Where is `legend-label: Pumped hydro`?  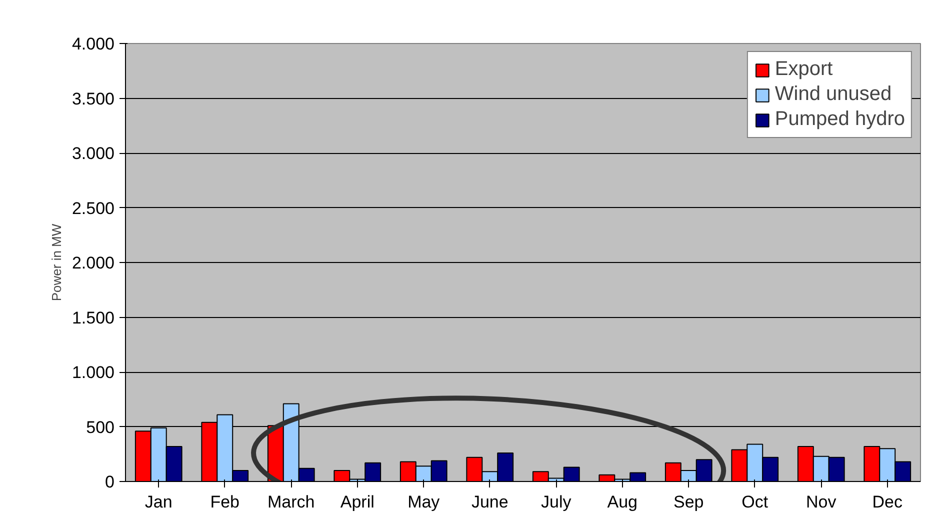
legend-label: Pumped hydro is located at coordinates (839, 119).